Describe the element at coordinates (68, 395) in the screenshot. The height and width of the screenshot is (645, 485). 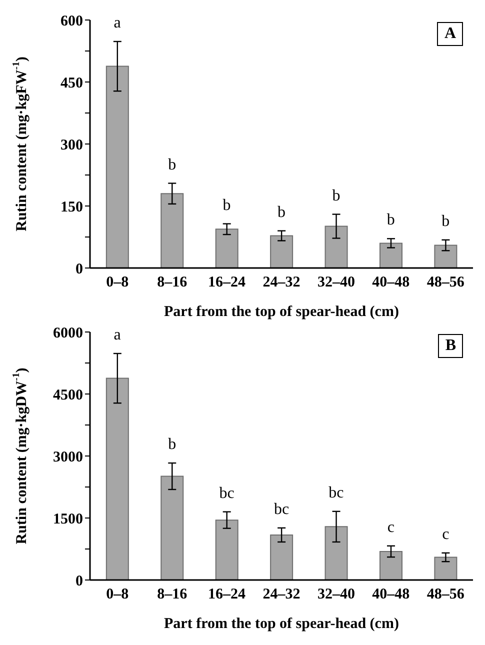
I see `y-tick-label: 4500` at that location.